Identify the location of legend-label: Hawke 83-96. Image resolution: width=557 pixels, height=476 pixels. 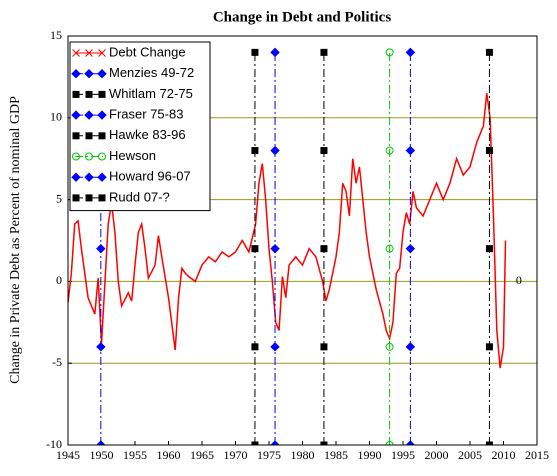
(147, 134).